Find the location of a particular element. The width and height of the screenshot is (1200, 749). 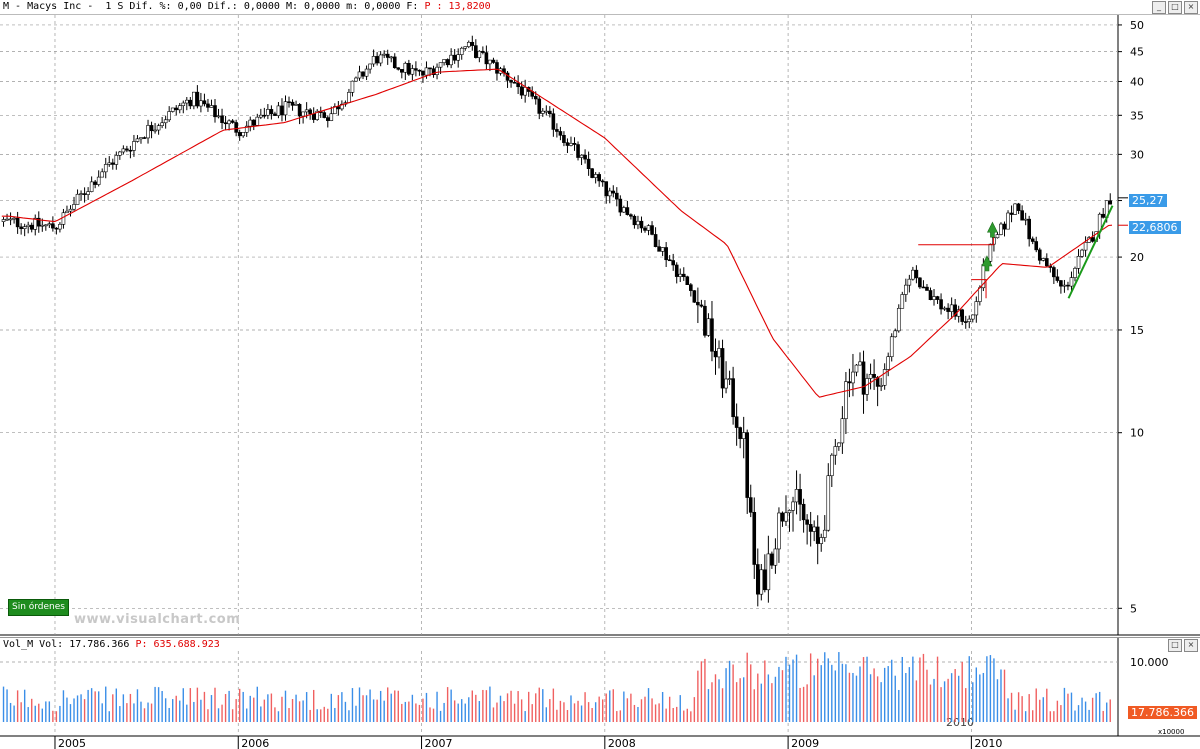

y-tick-label: 15 is located at coordinates (1137, 330).